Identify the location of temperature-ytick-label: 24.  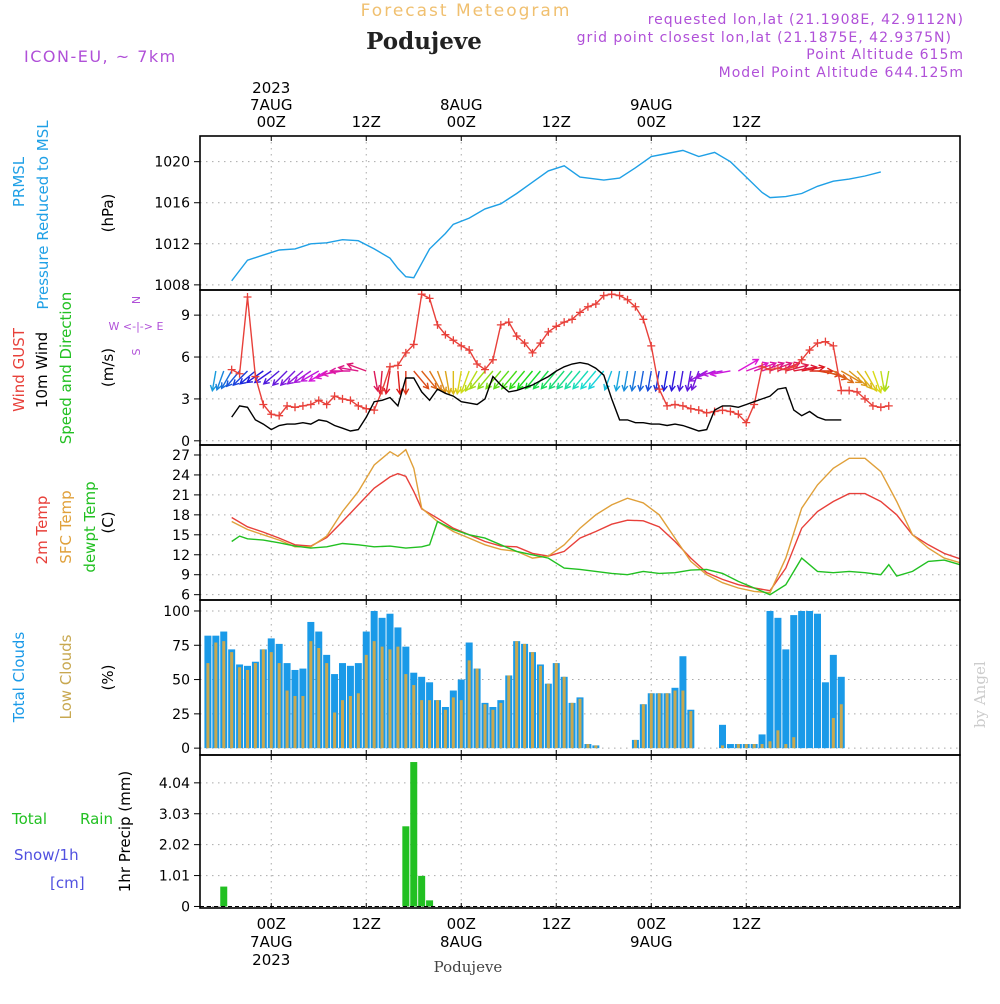
(181, 476).